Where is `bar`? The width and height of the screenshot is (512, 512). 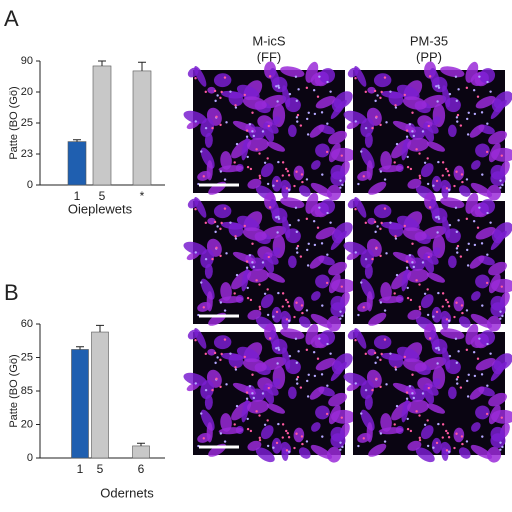 bar is located at coordinates (142, 128).